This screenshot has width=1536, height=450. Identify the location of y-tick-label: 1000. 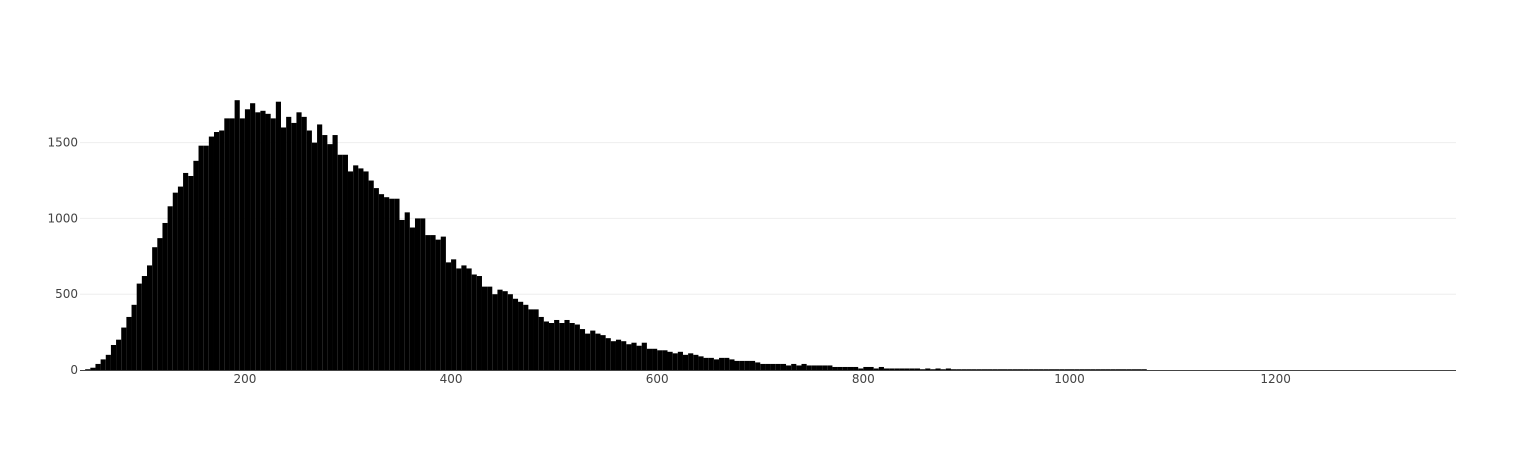
(62, 218).